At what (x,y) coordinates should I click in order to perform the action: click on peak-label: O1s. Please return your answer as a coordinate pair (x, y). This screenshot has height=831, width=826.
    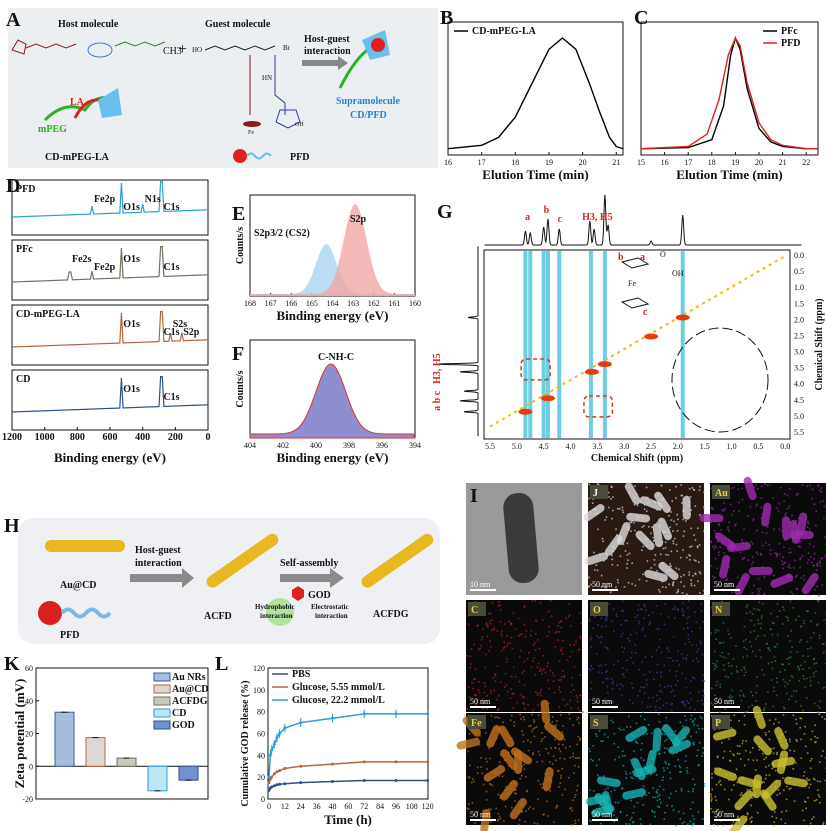
    Looking at the image, I should click on (131, 389).